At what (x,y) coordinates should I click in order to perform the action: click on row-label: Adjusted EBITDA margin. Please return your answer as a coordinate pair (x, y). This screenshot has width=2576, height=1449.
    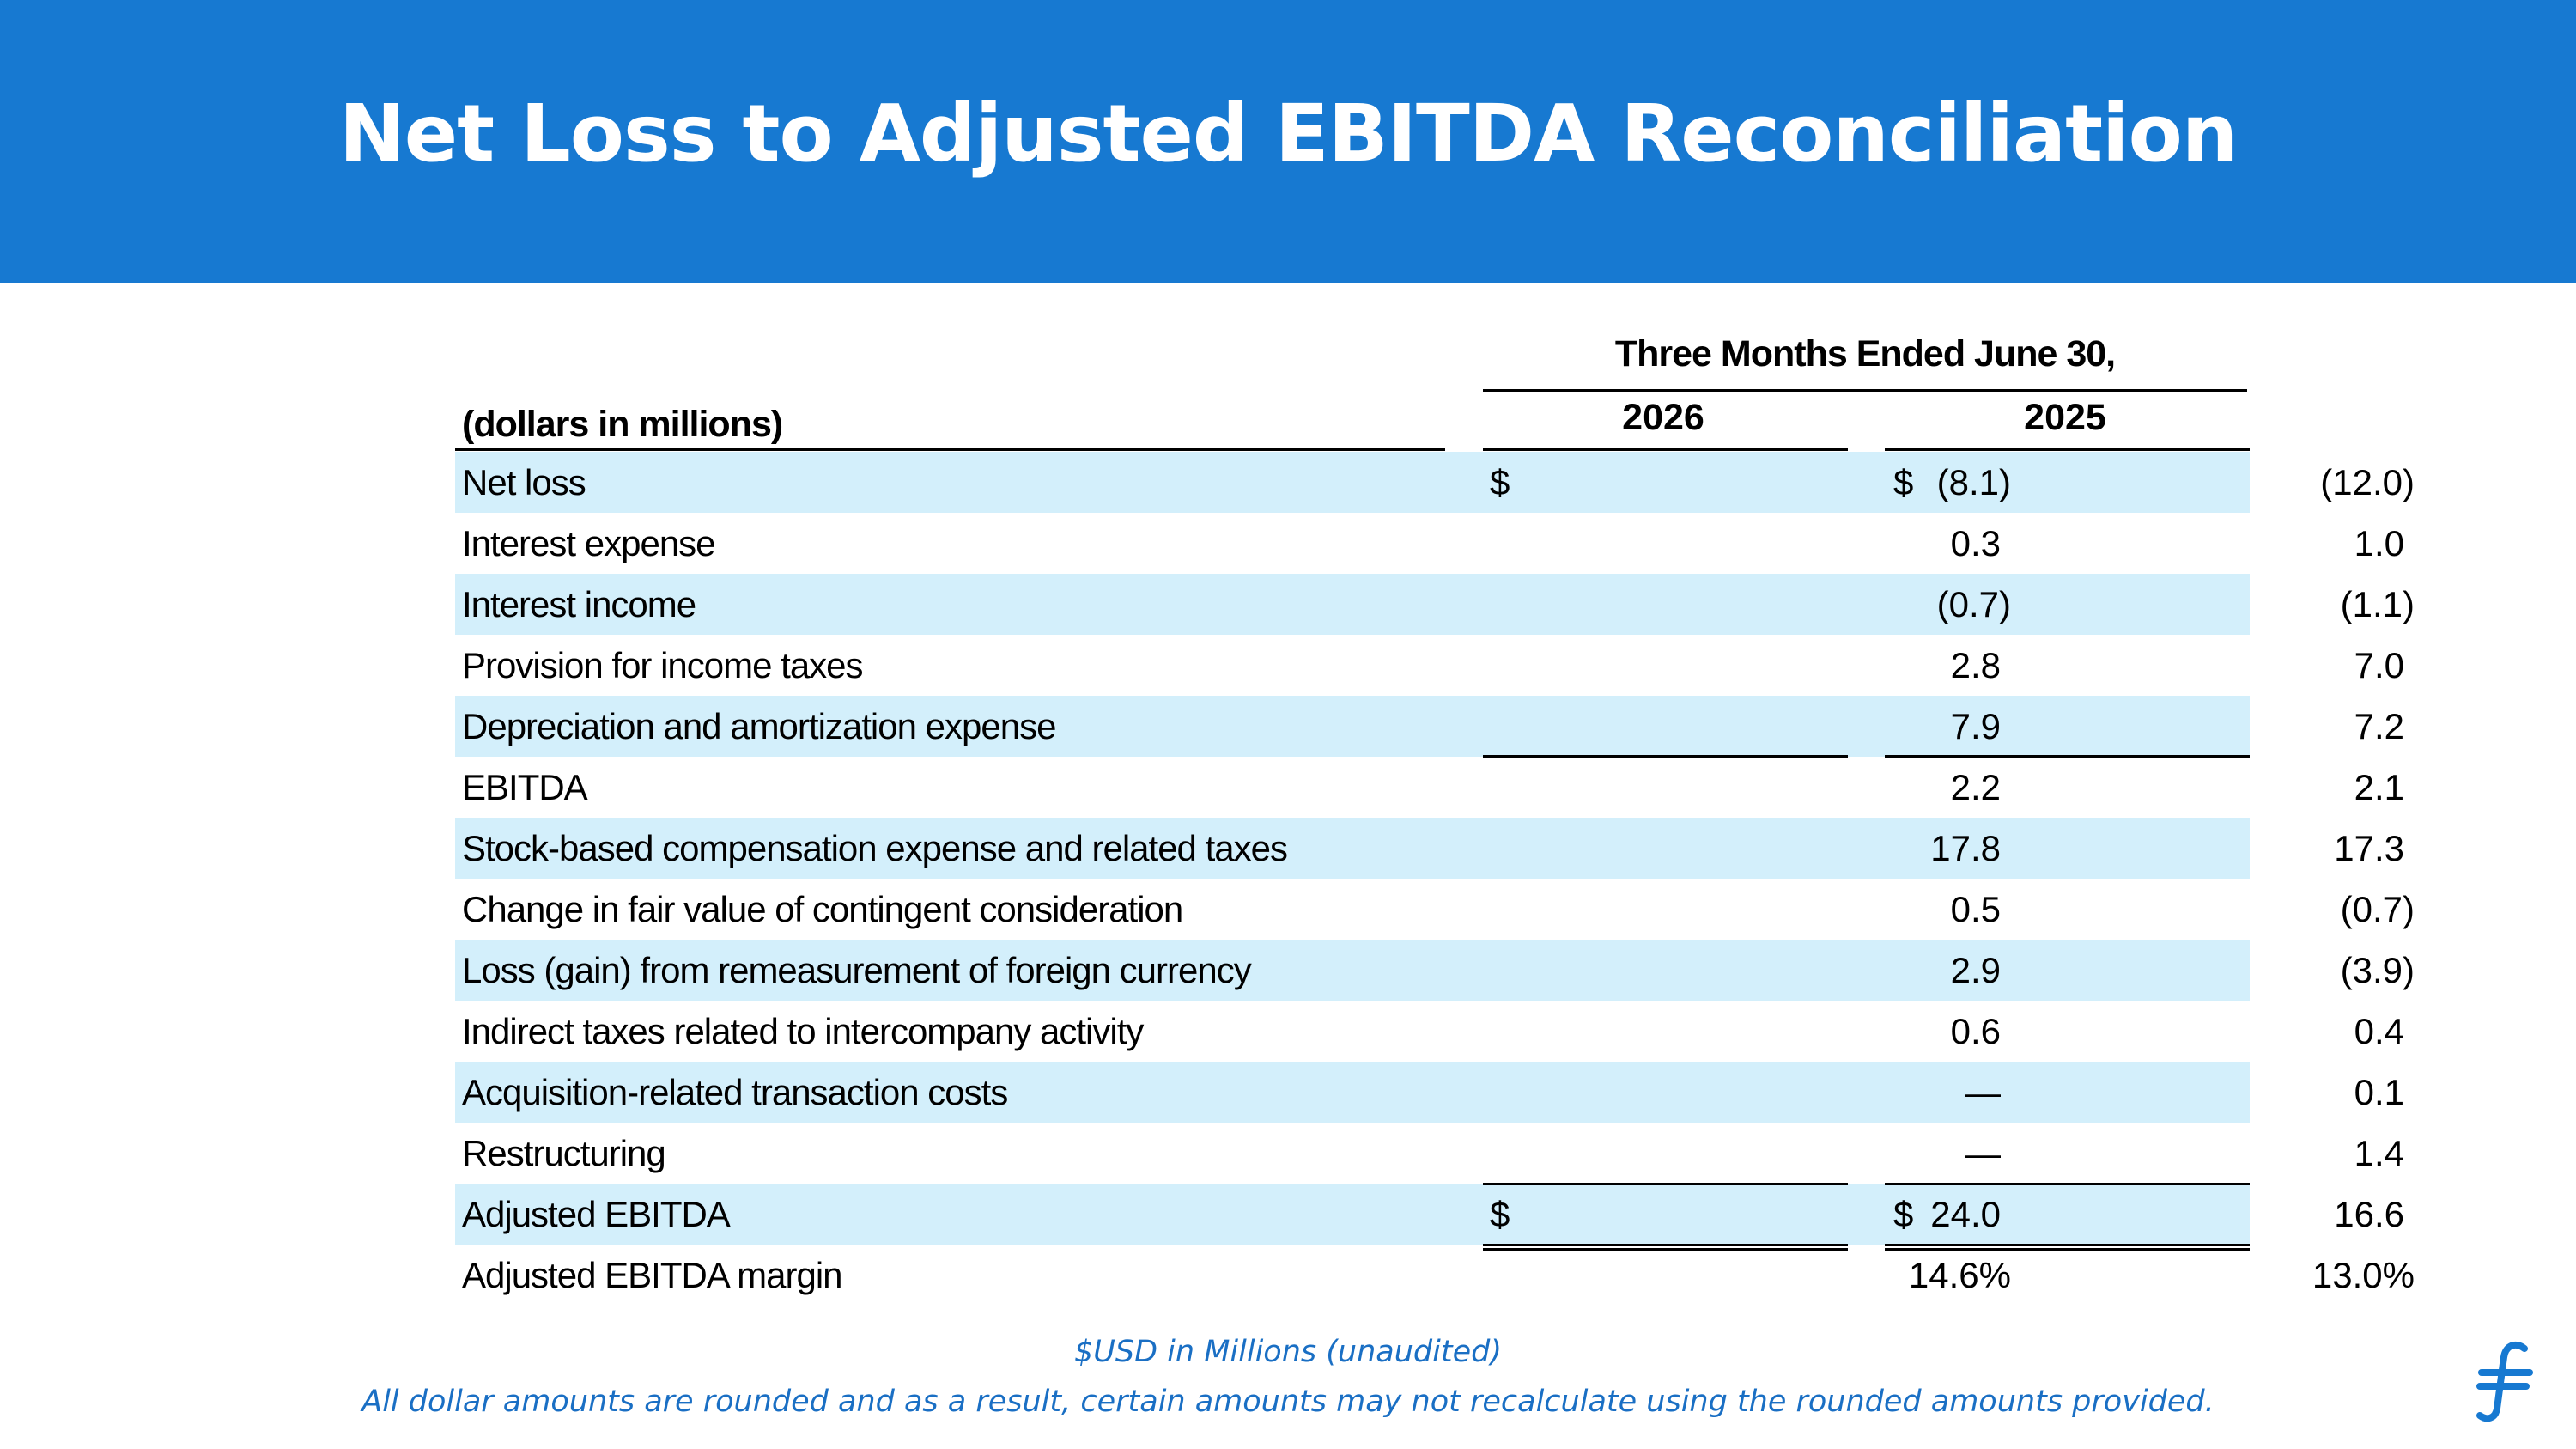
    Looking at the image, I should click on (652, 1275).